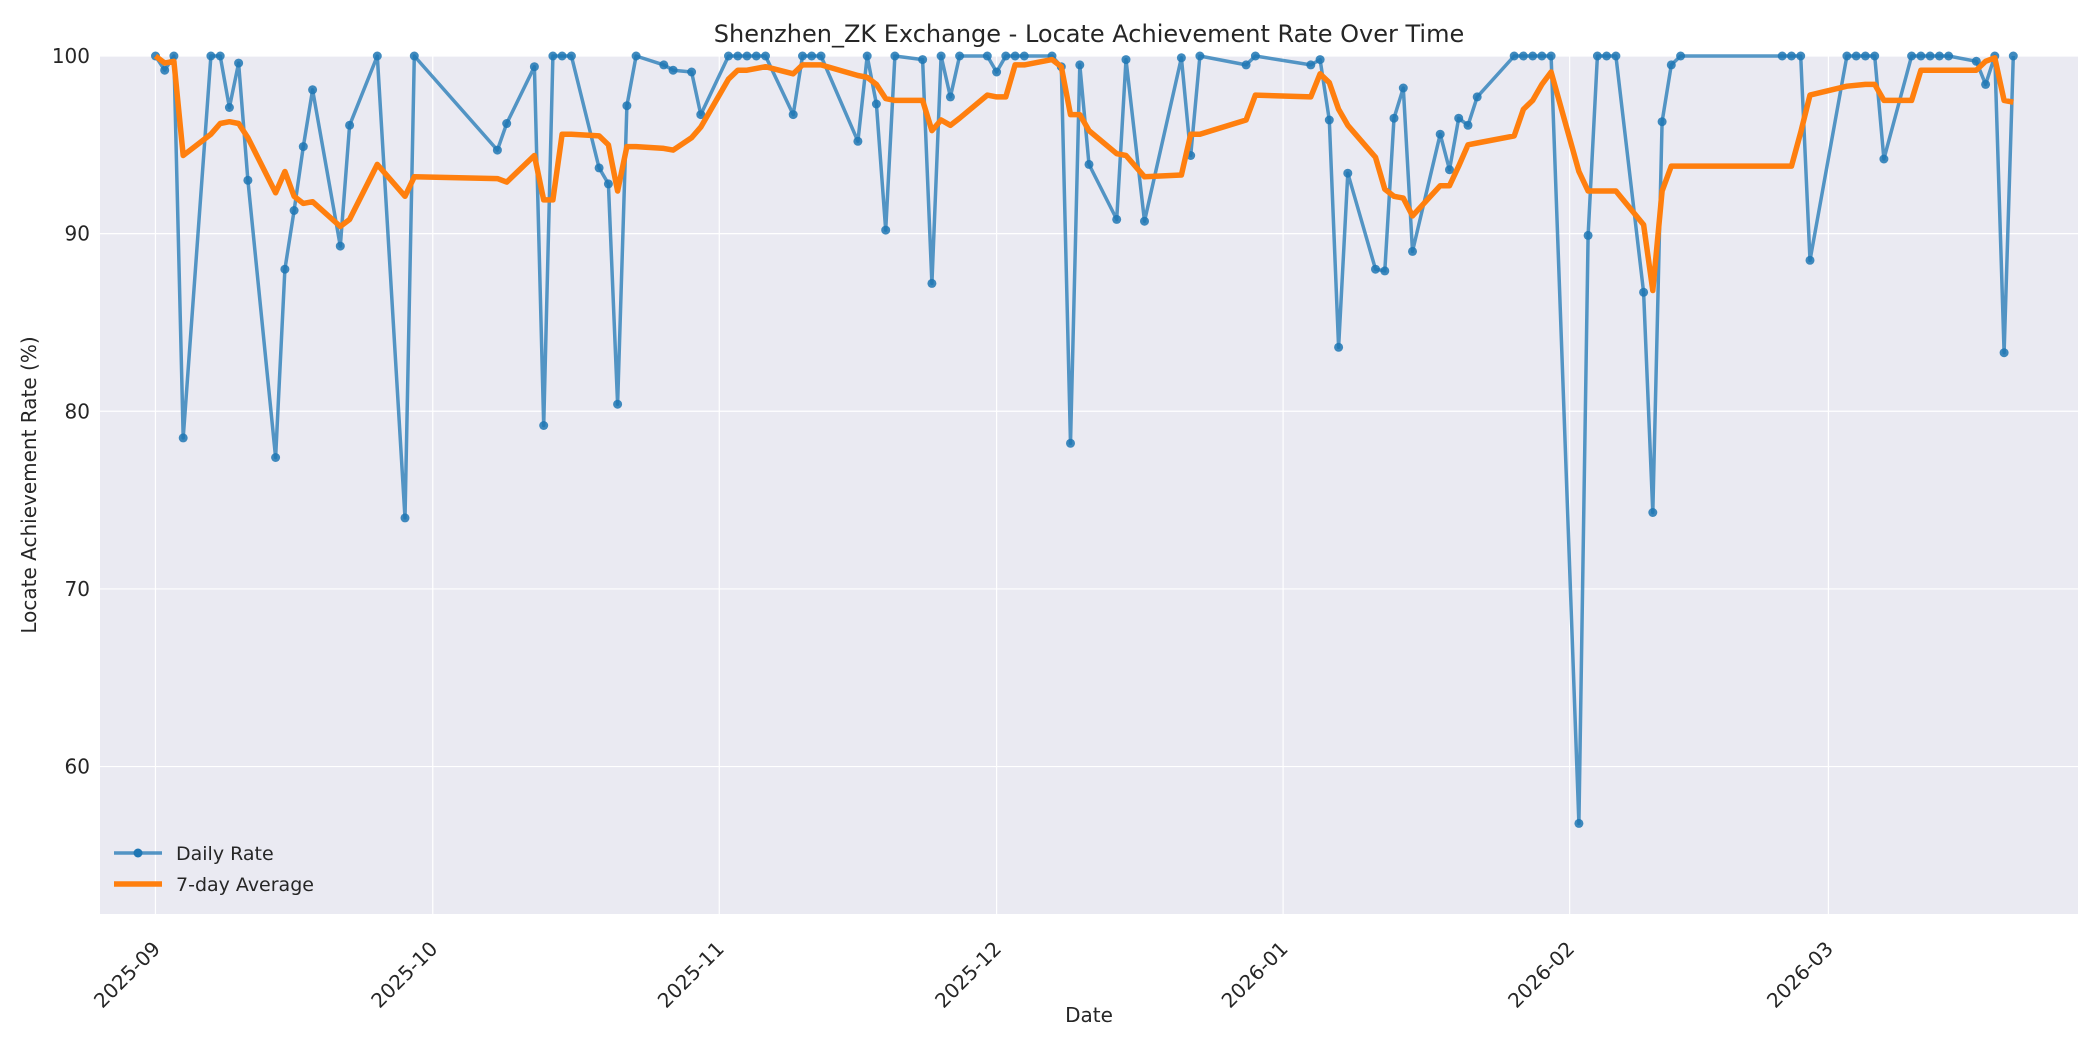 This screenshot has width=2100, height=1050. Describe the element at coordinates (77, 411) in the screenshot. I see `y-tick-label: 80` at that location.